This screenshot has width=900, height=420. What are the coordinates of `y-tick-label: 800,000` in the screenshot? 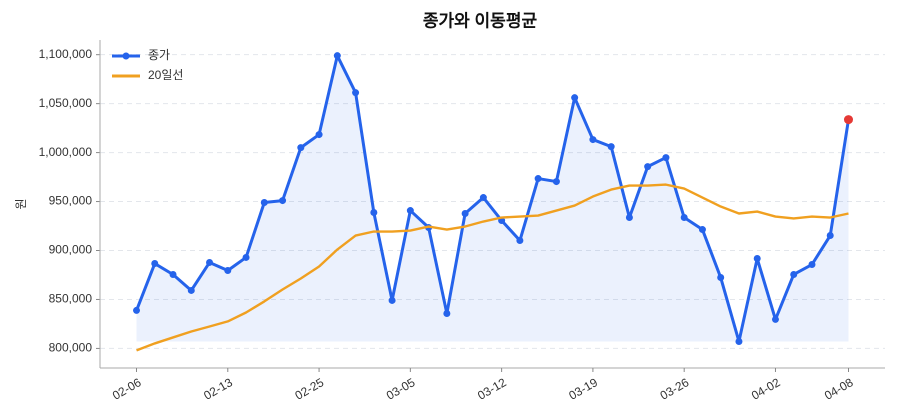 It's located at (71, 348).